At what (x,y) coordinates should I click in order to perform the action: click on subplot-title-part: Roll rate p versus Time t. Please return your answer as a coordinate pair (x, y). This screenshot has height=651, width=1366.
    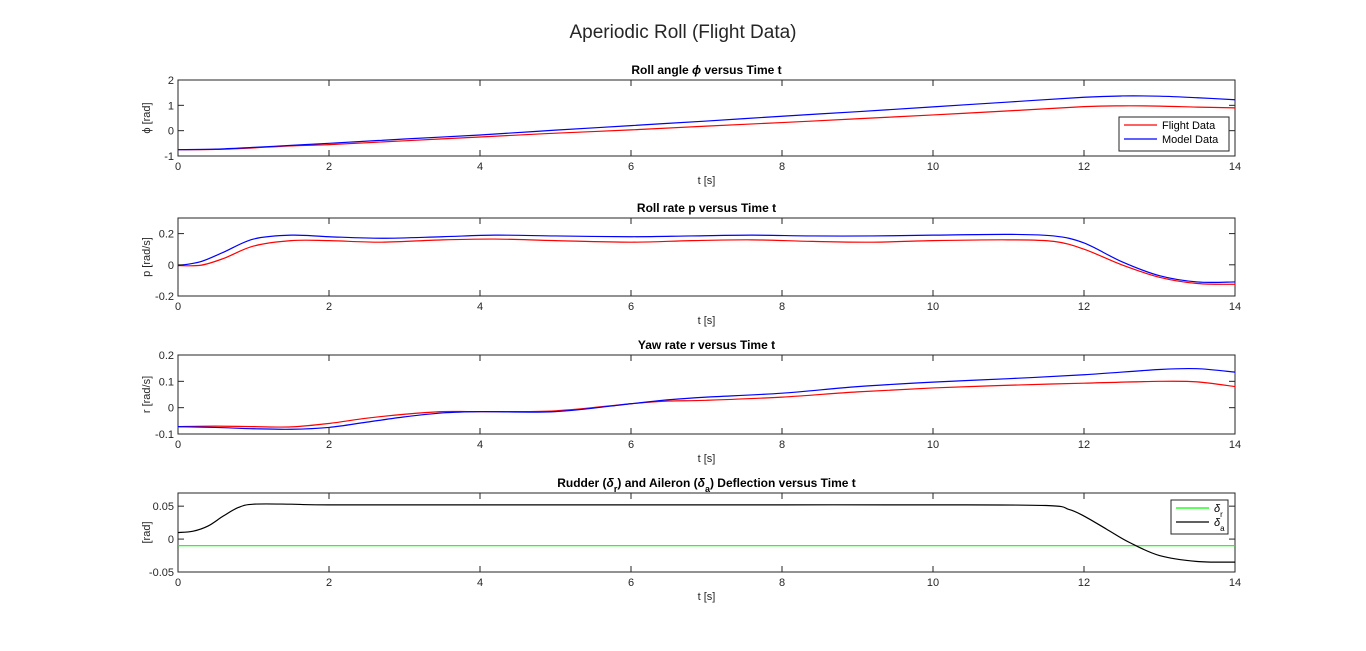
    Looking at the image, I should click on (706, 208).